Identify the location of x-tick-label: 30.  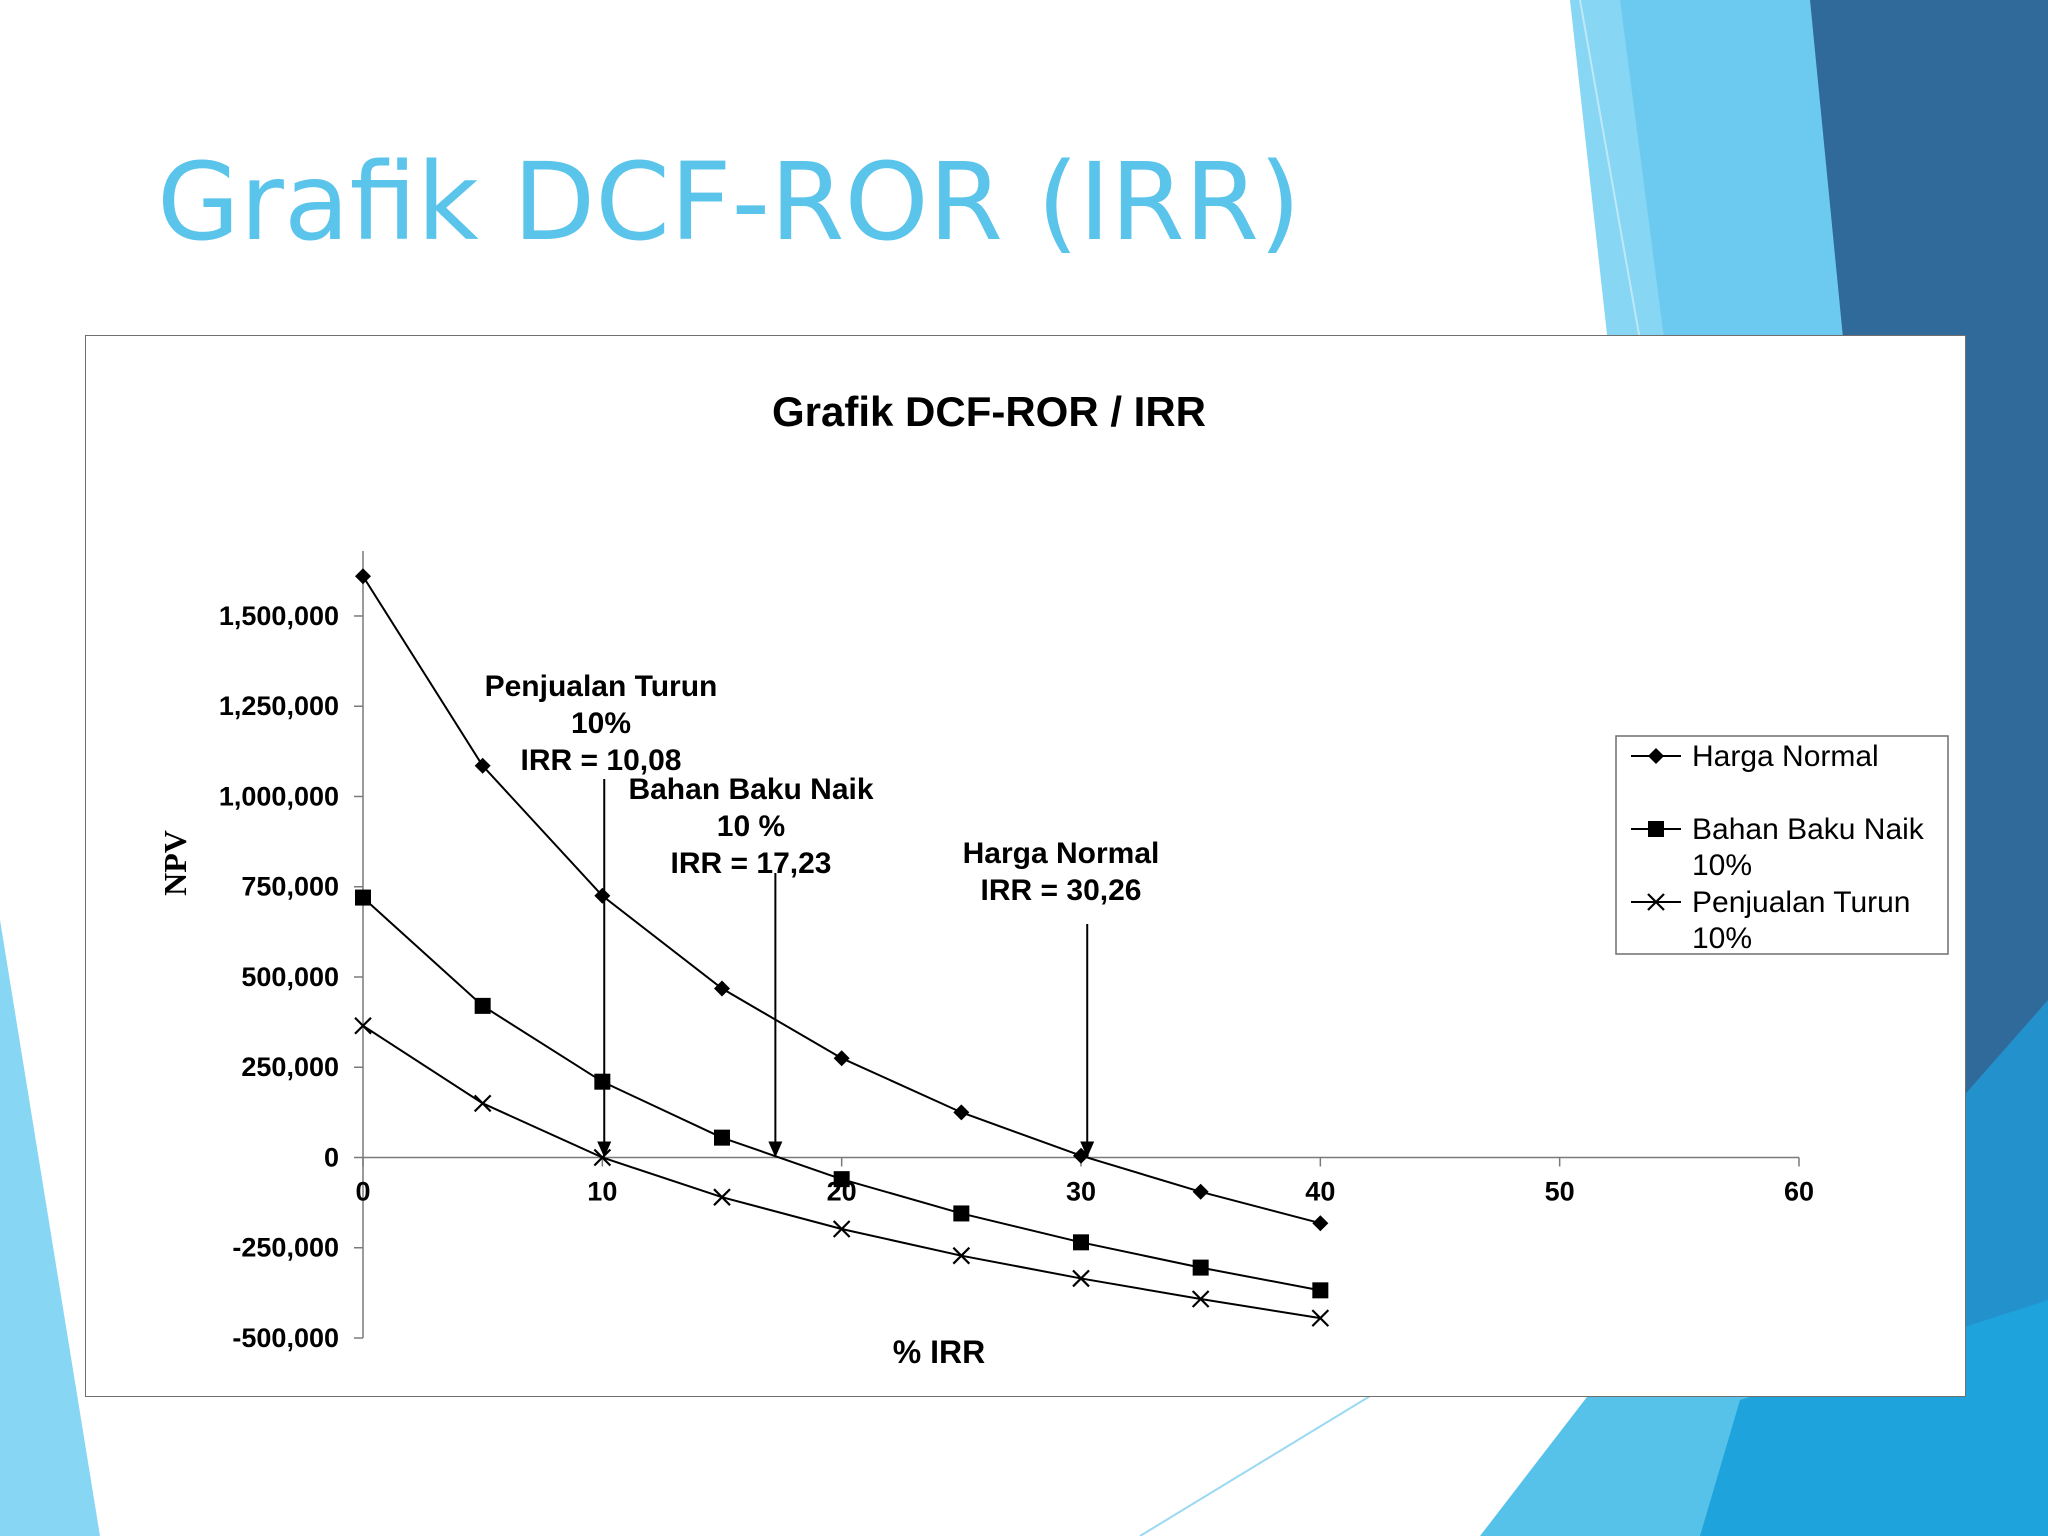
(1081, 1191).